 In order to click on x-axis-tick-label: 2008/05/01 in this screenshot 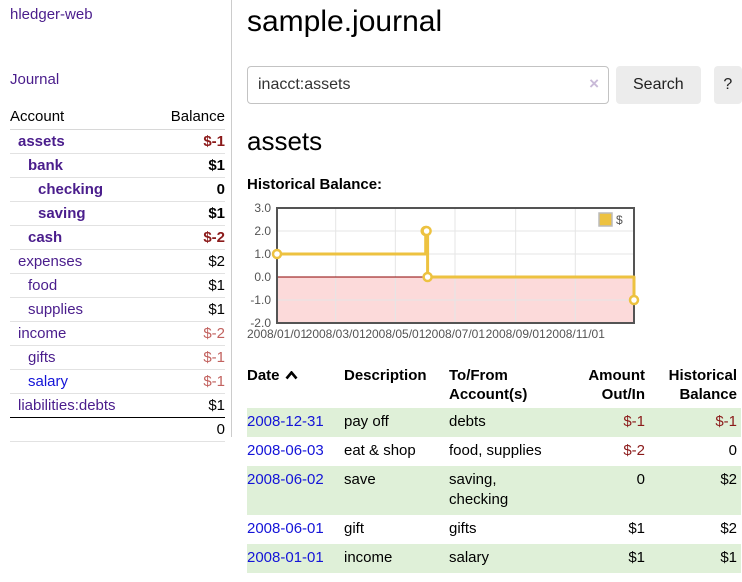, I will do `click(395, 334)`.